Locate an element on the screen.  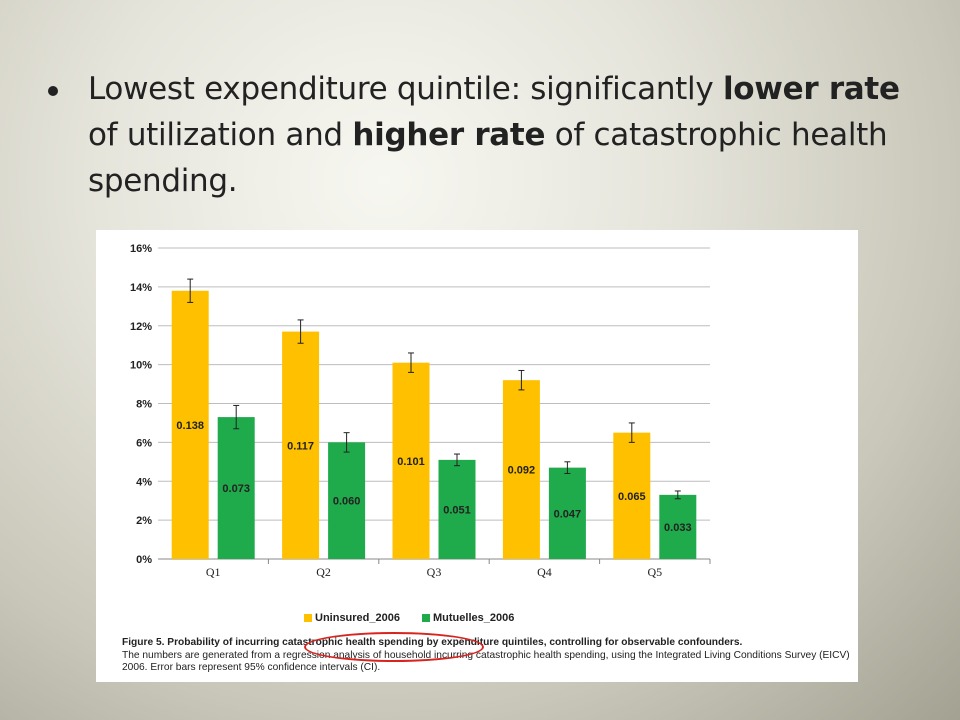
data-label: 0.138 is located at coordinates (190, 426).